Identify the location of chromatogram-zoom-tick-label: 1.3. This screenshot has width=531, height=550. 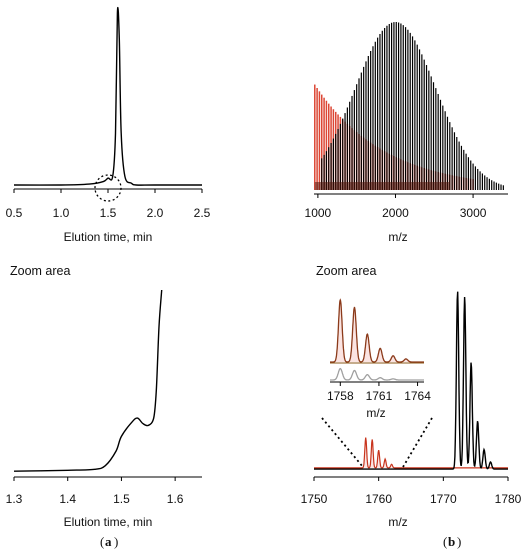
(14, 499).